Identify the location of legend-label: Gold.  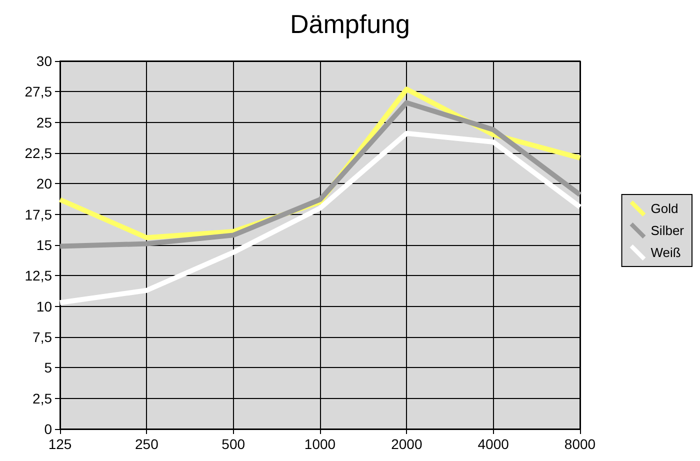
(664, 208).